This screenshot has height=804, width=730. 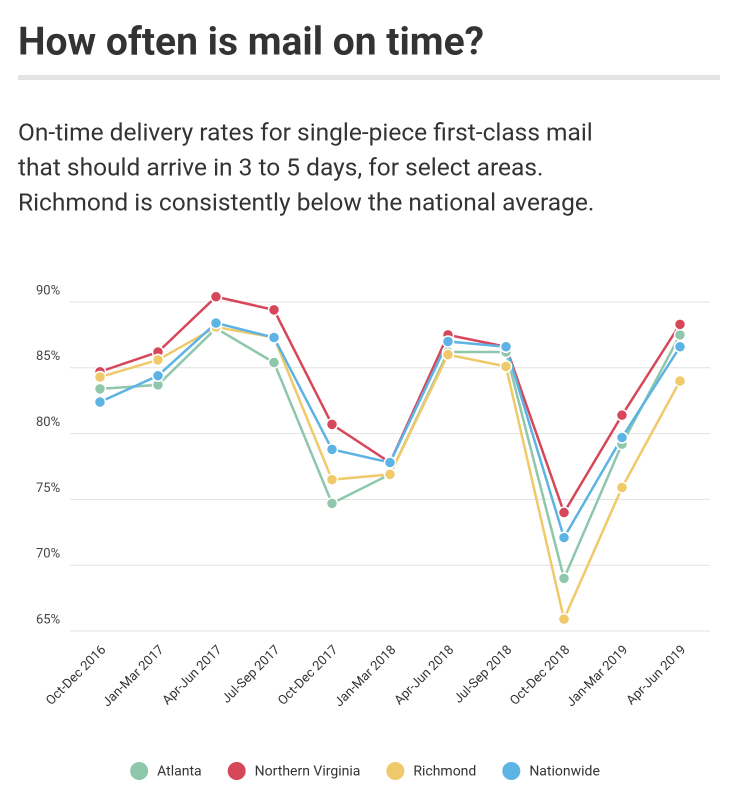 What do you see at coordinates (657, 676) in the screenshot?
I see `x-tick-label: Apr-Jun 2019` at bounding box center [657, 676].